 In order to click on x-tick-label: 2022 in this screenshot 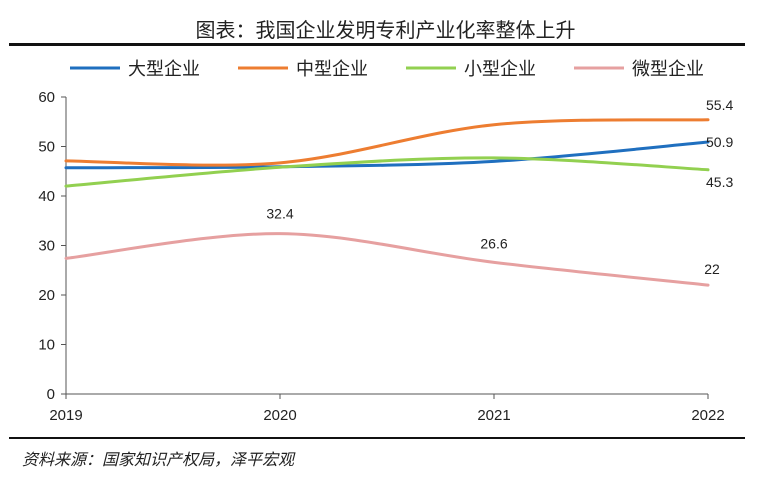, I will do `click(707, 415)`.